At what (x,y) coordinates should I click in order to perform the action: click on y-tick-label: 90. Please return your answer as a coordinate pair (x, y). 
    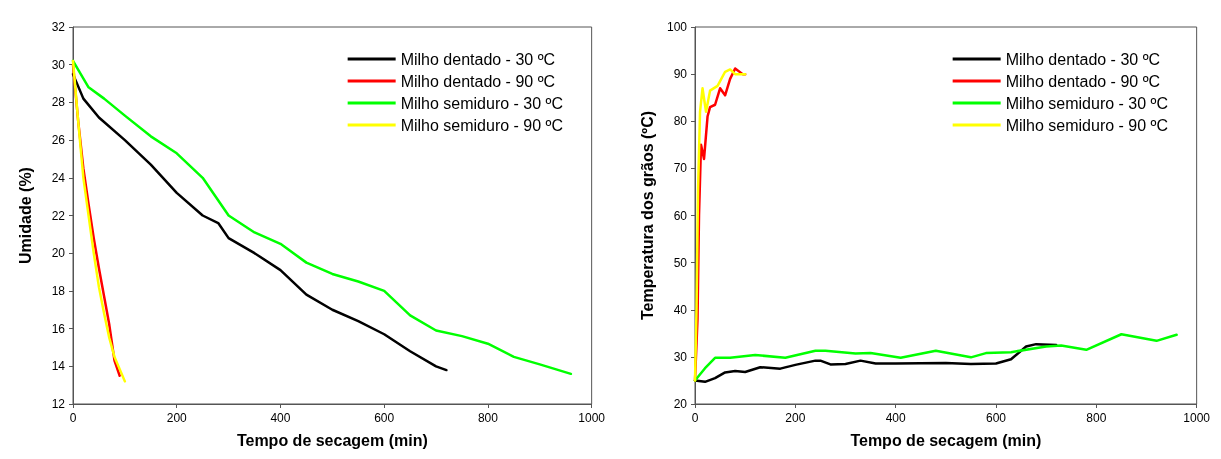
    Looking at the image, I should click on (680, 74).